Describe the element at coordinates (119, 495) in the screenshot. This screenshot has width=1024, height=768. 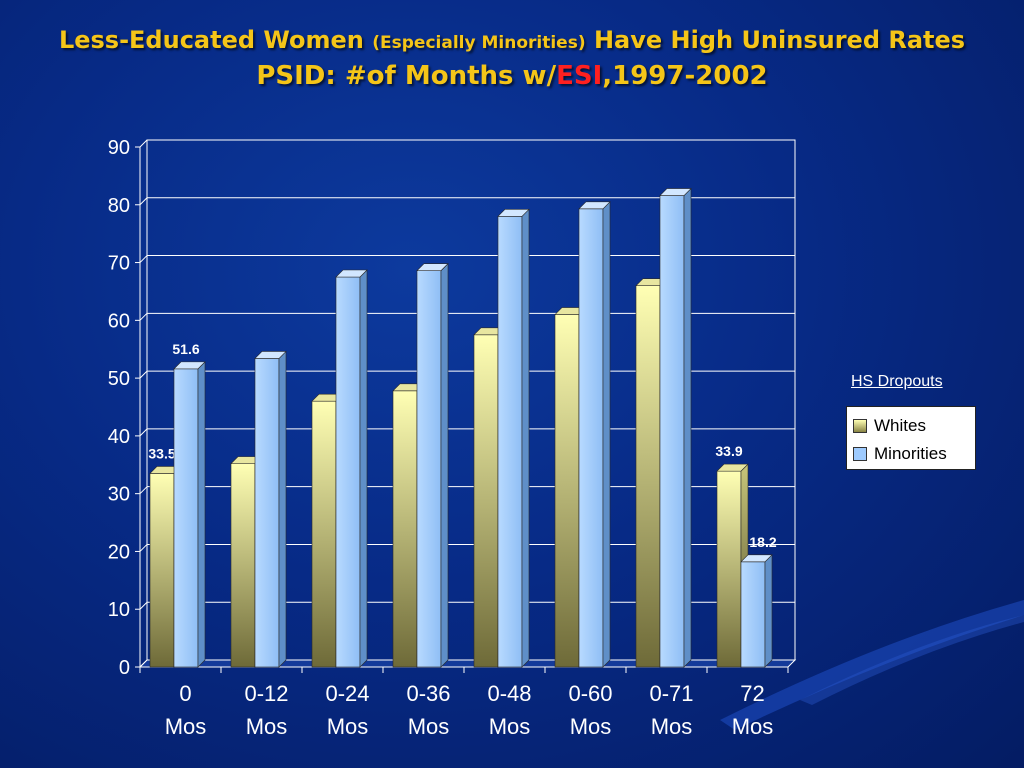
I see `y-tick-label: 30` at that location.